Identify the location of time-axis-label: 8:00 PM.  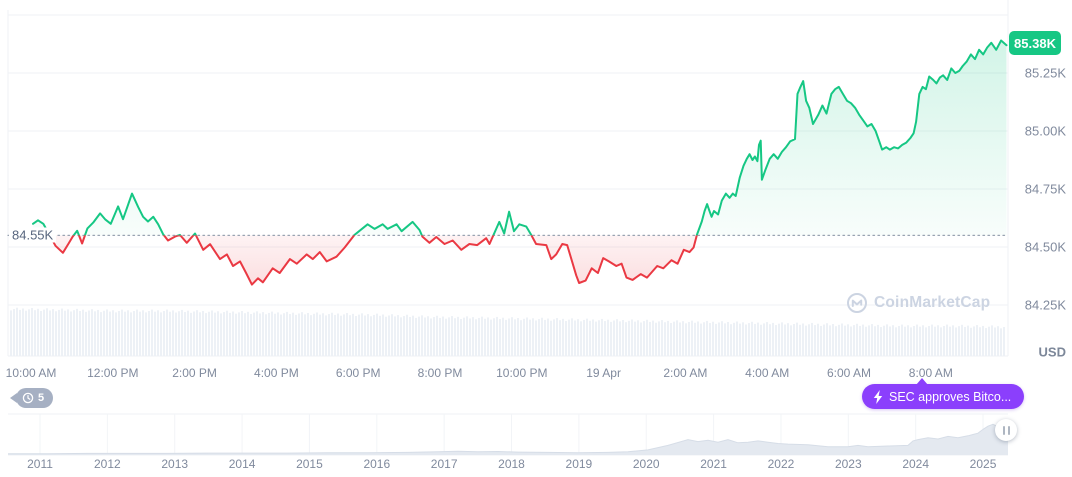
(440, 373).